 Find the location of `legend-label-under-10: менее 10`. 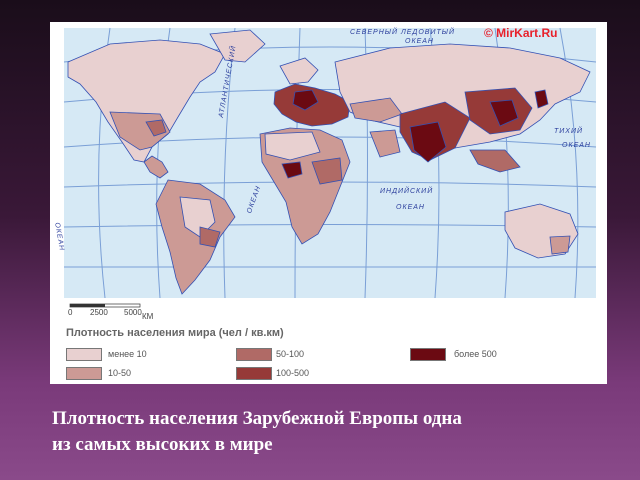

legend-label-under-10: менее 10 is located at coordinates (127, 354).